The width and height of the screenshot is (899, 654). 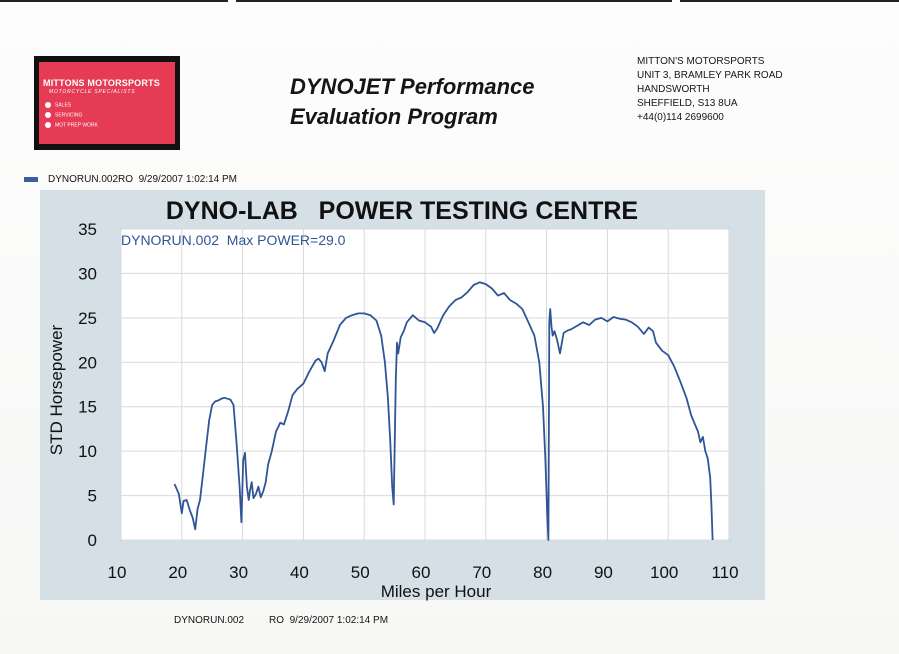 What do you see at coordinates (687, 103) in the screenshot?
I see `address-line: SHEFFIELD, S13 8UA` at bounding box center [687, 103].